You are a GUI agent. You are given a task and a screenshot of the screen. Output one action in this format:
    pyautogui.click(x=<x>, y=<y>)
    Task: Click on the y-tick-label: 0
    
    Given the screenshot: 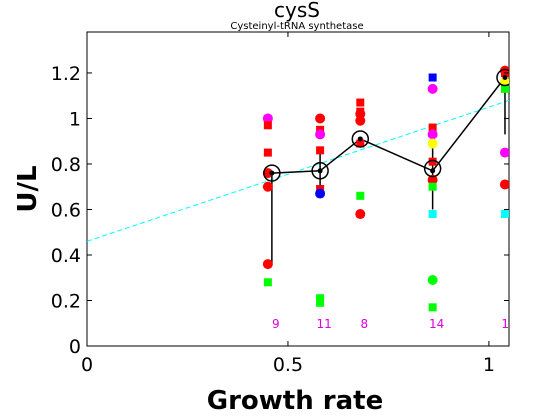 What is the action you would take?
    pyautogui.click(x=75, y=347)
    